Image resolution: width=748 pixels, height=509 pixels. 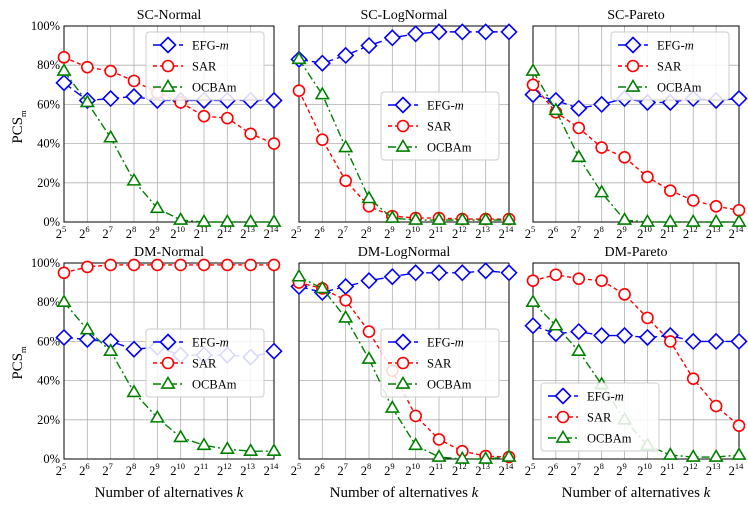 I want to click on chart-title: DM-Normal, so click(x=169, y=252).